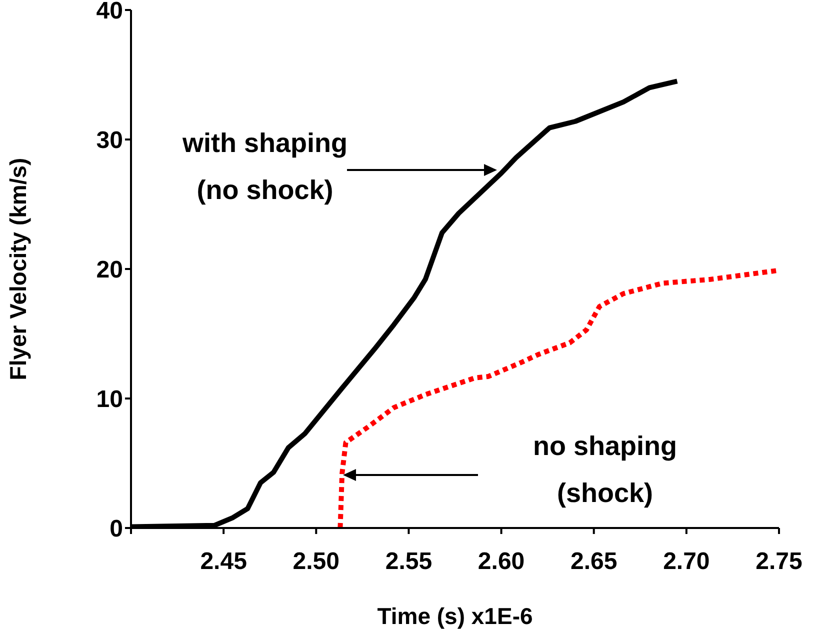 The width and height of the screenshot is (826, 629). What do you see at coordinates (316, 562) in the screenshot?
I see `x-tick-label: 2.50` at bounding box center [316, 562].